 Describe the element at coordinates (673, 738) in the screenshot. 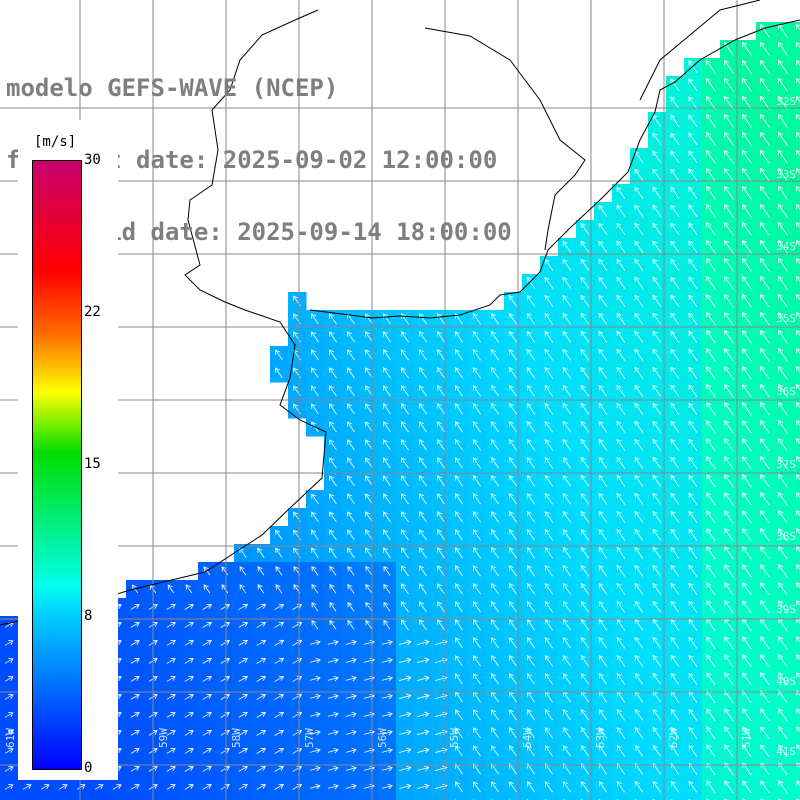

I see `lon-label: 52W` at that location.